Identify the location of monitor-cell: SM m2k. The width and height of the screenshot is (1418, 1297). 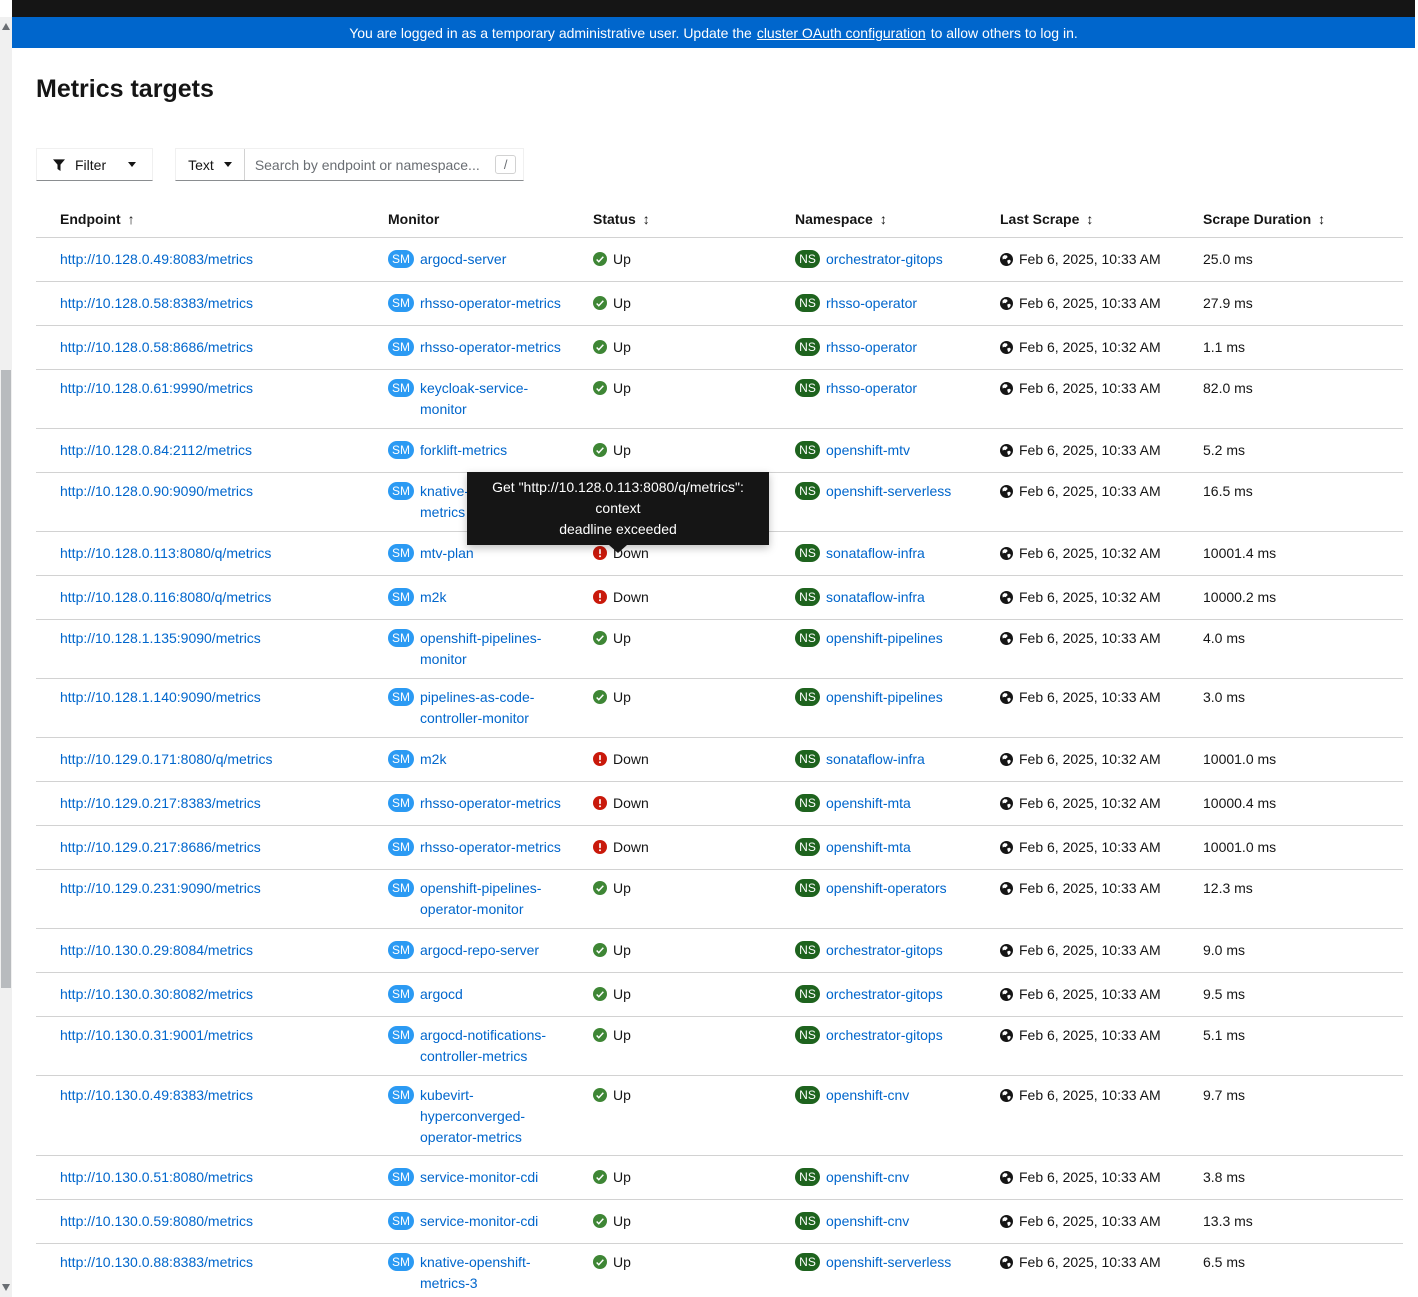
(490, 759).